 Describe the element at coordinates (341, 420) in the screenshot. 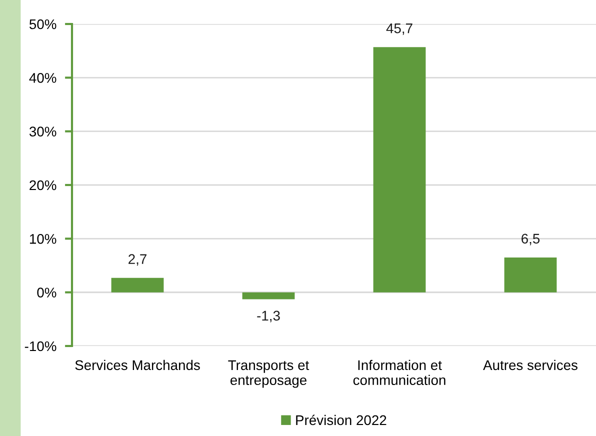

I see `legend-label: Prévision 2022` at that location.